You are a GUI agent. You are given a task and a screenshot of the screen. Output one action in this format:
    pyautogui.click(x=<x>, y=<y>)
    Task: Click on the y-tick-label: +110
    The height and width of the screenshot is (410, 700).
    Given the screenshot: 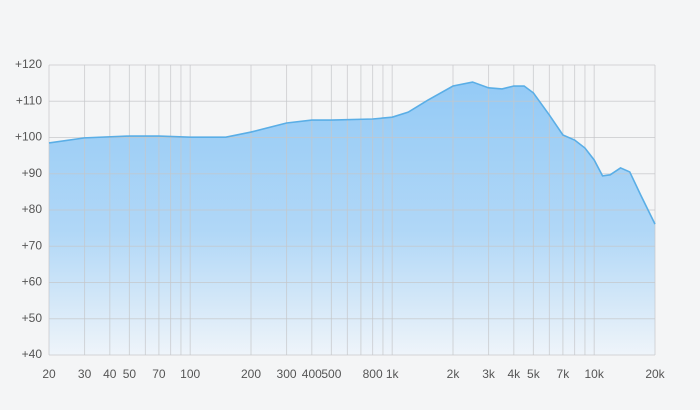 What is the action you would take?
    pyautogui.click(x=29, y=100)
    